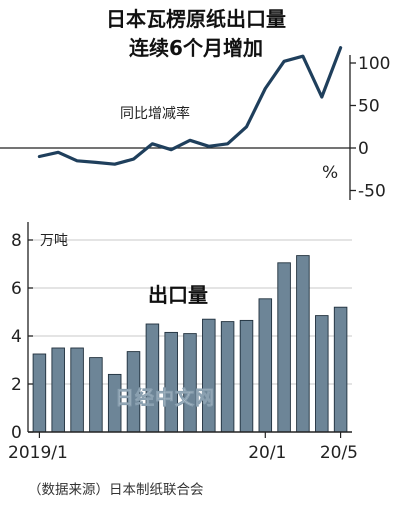  Describe the element at coordinates (196, 19) in the screenshot. I see `chart-title-line1: 日本瓦楞原纸出口量` at that location.